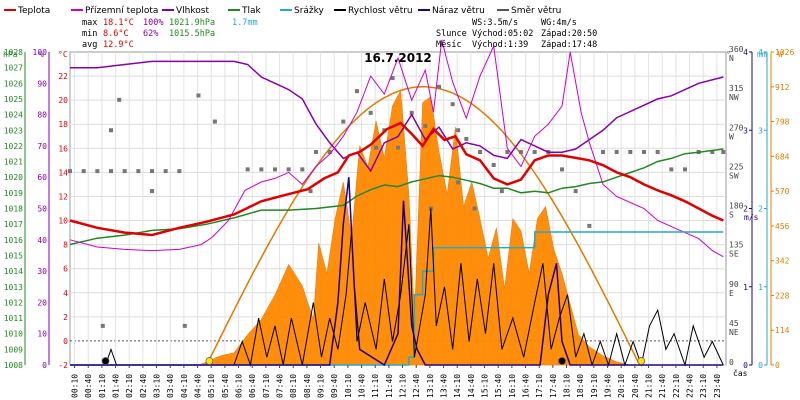 Image resolution: width=800 pixels, height=400 pixels. I want to click on tick-label-compass: NE, so click(734, 332).